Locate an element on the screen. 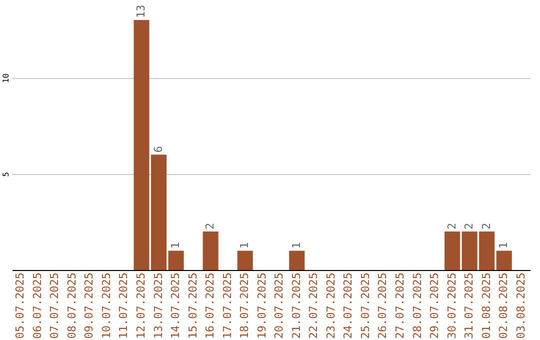 The image size is (540, 340). x-tick-label: 28.07.2025 is located at coordinates (417, 305).